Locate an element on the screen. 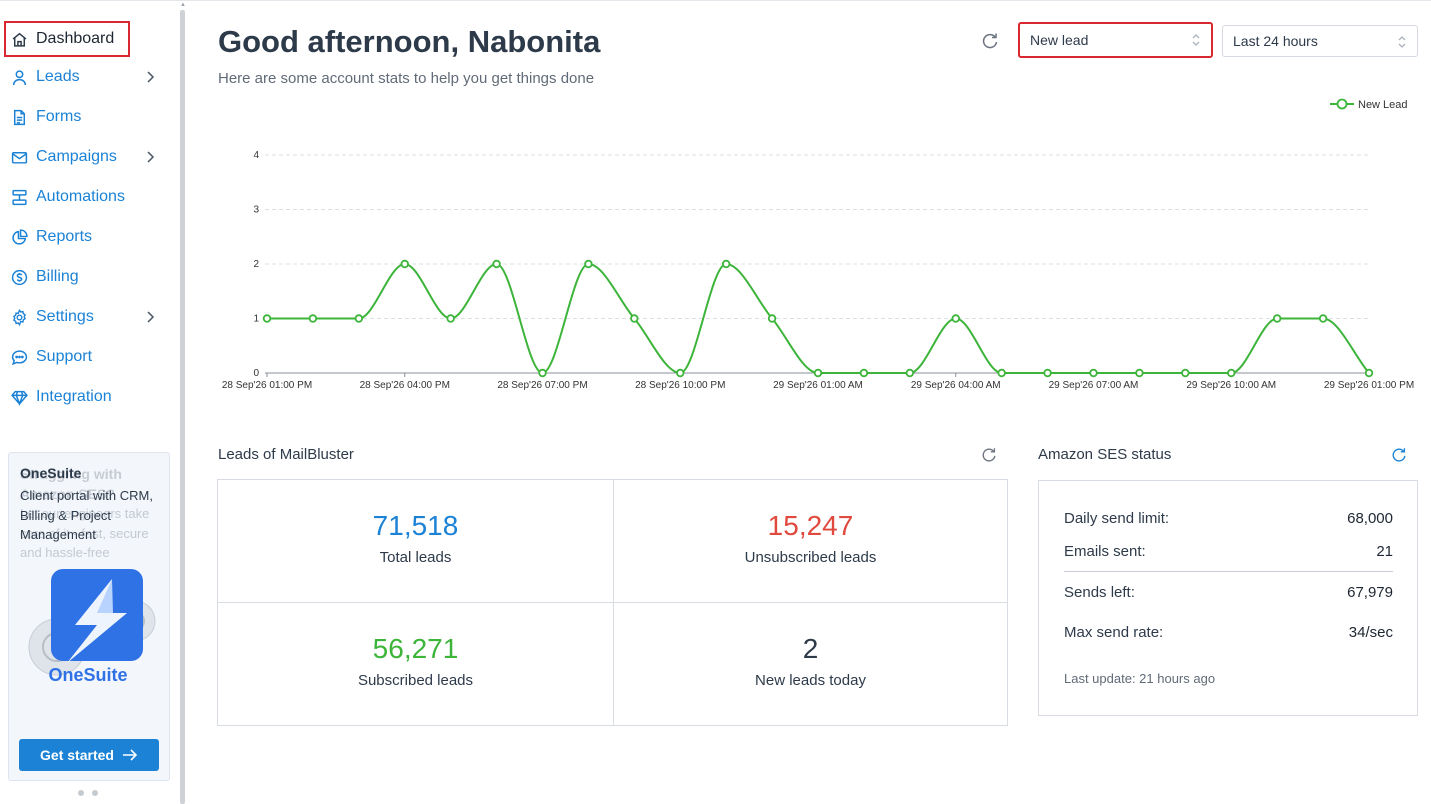  sidebar-item-support: Support is located at coordinates (86, 357).